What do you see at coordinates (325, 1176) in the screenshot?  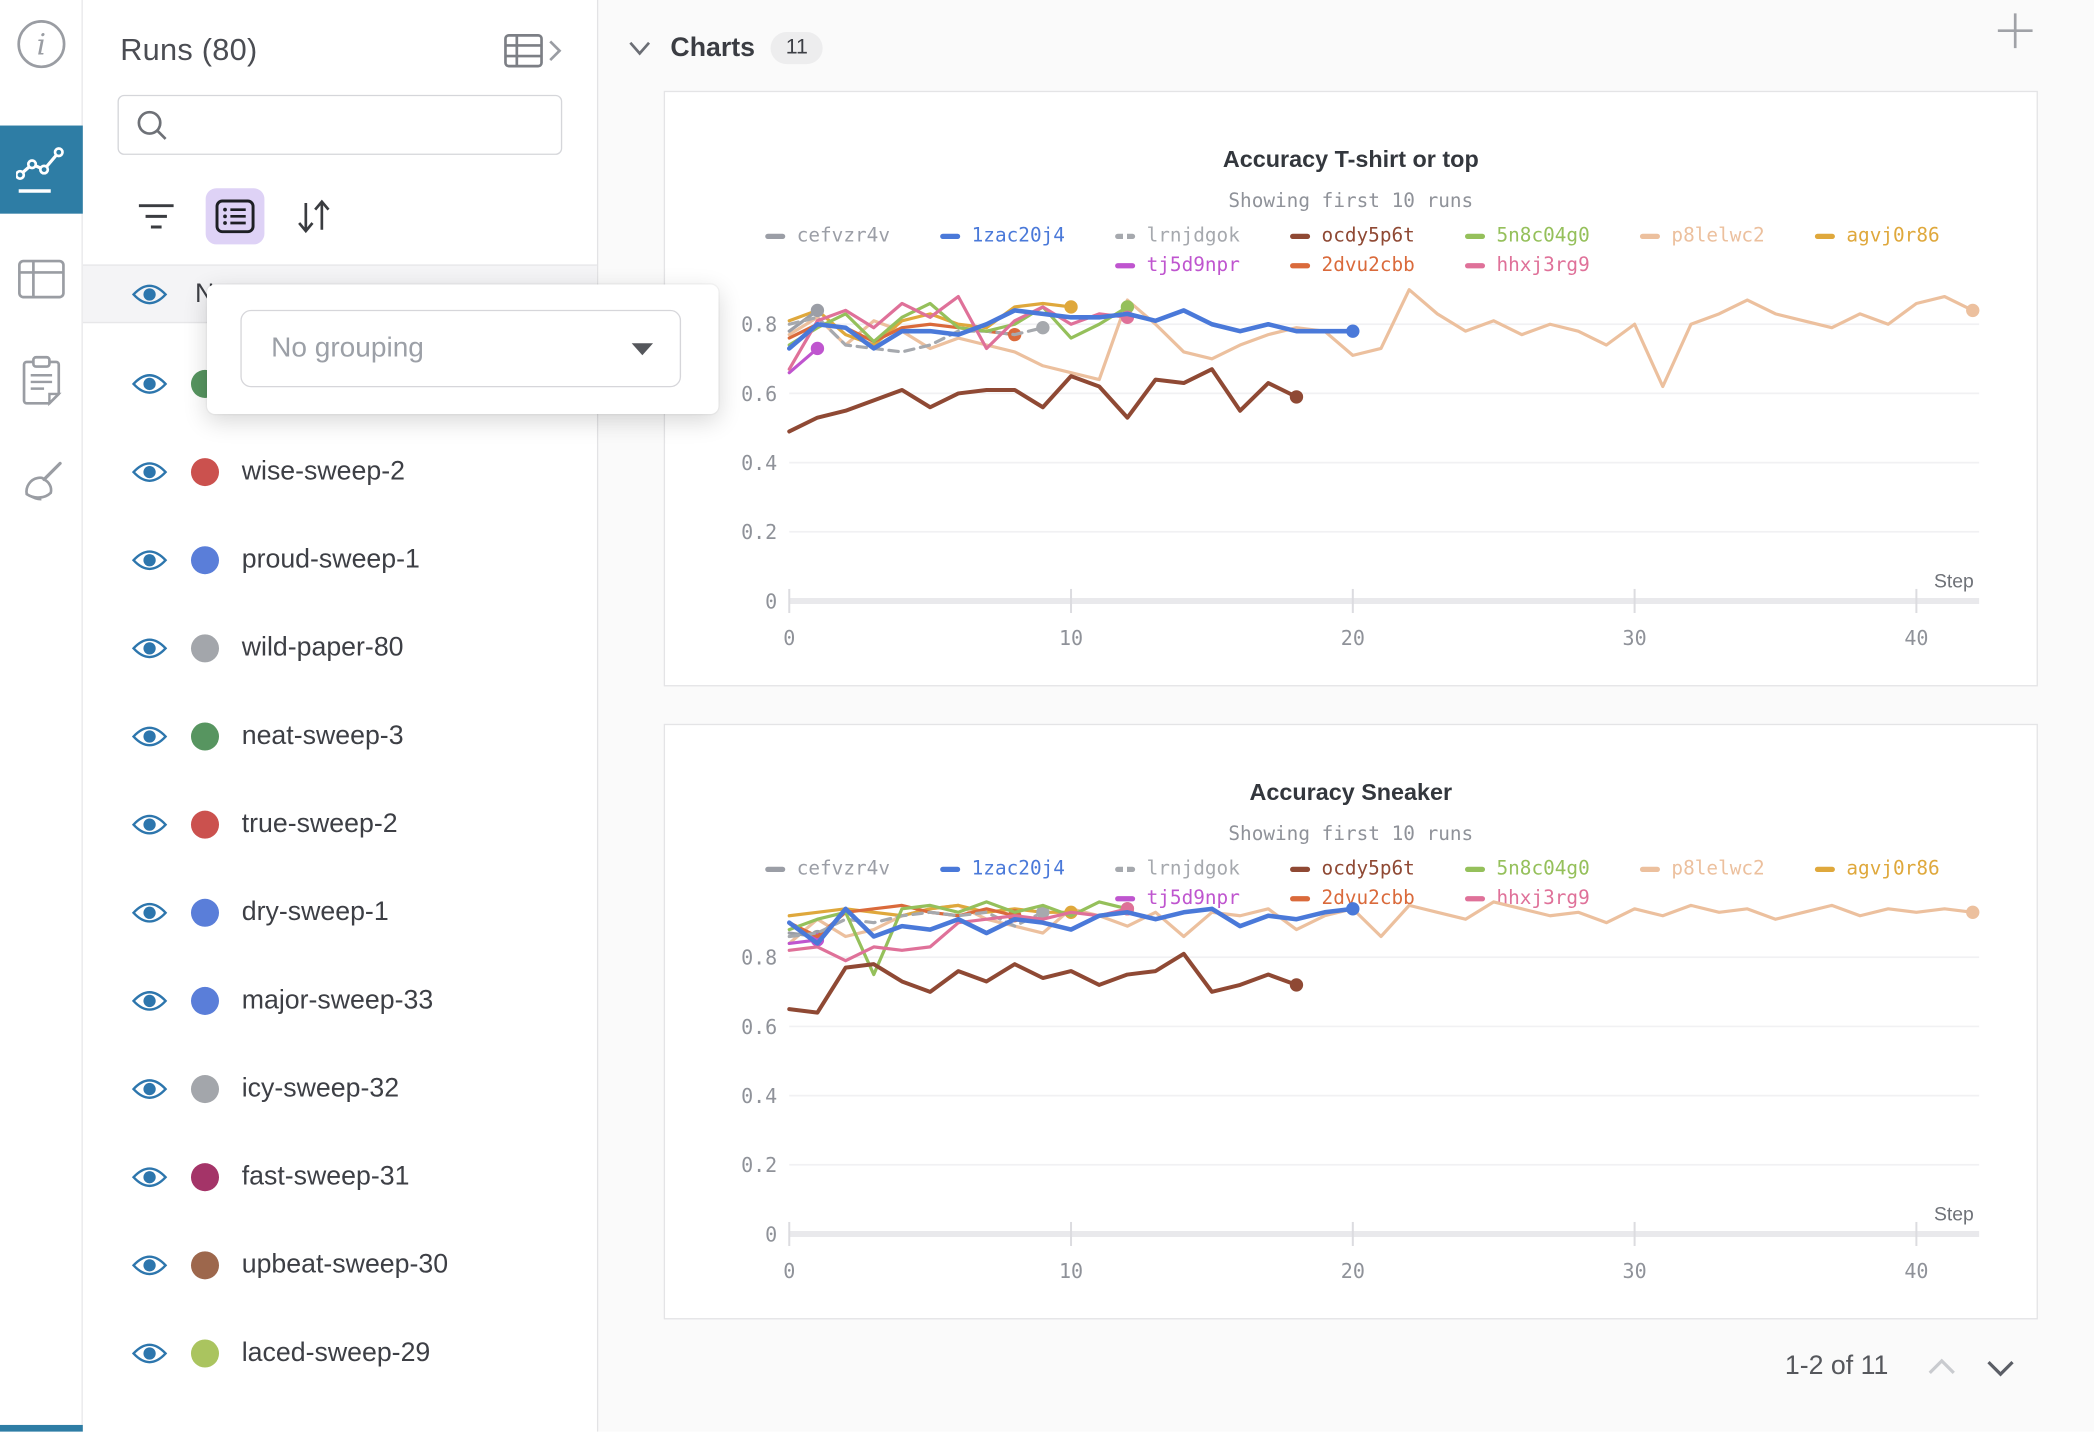 I see `run-name-label: fast-sweep-31` at bounding box center [325, 1176].